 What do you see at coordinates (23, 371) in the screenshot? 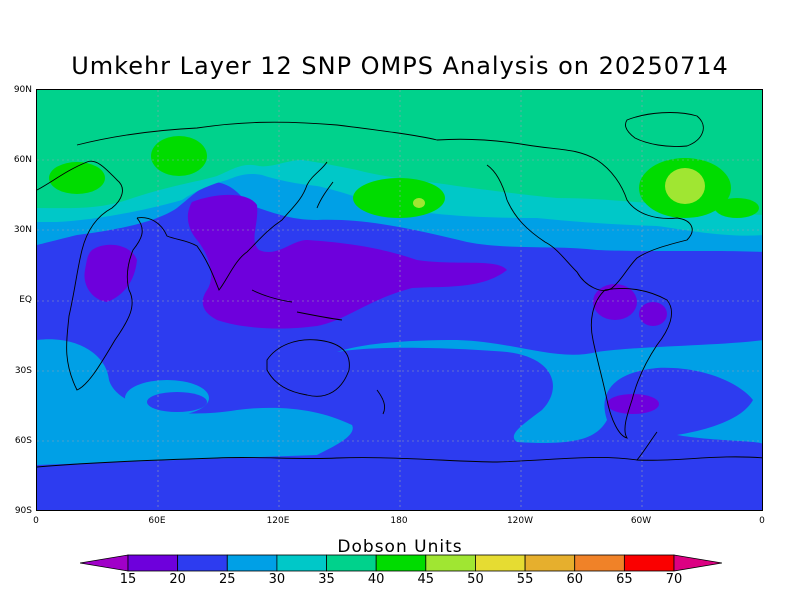
I see `y-tick-label: 30S` at bounding box center [23, 371].